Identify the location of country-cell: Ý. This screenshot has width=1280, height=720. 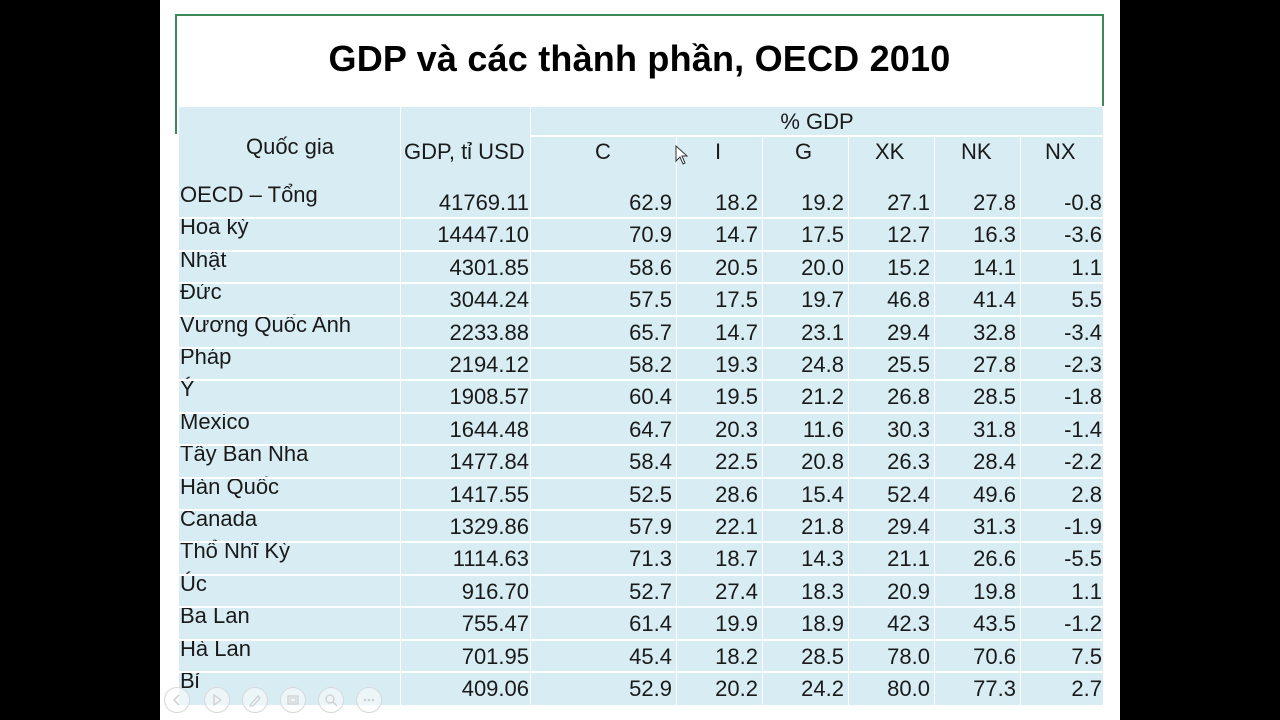
(187, 389).